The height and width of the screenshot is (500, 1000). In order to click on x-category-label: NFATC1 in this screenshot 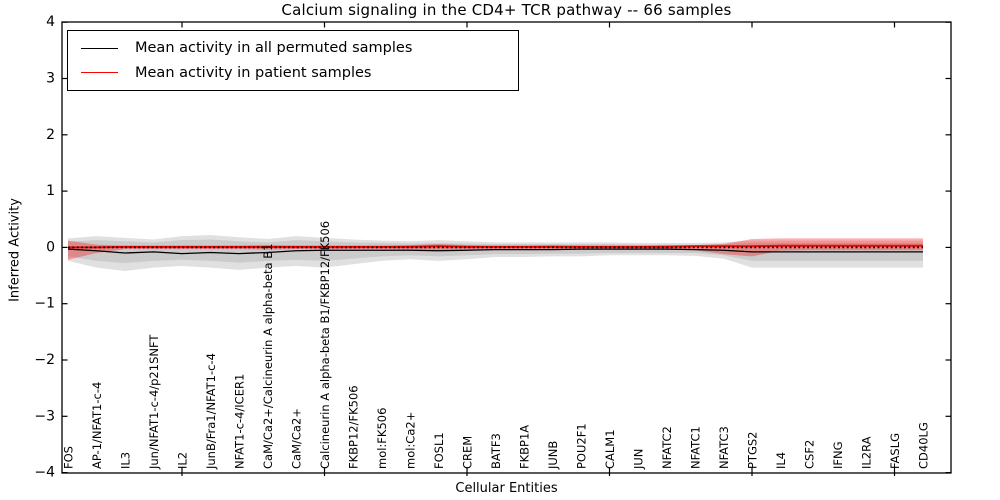, I will do `click(696, 447)`.